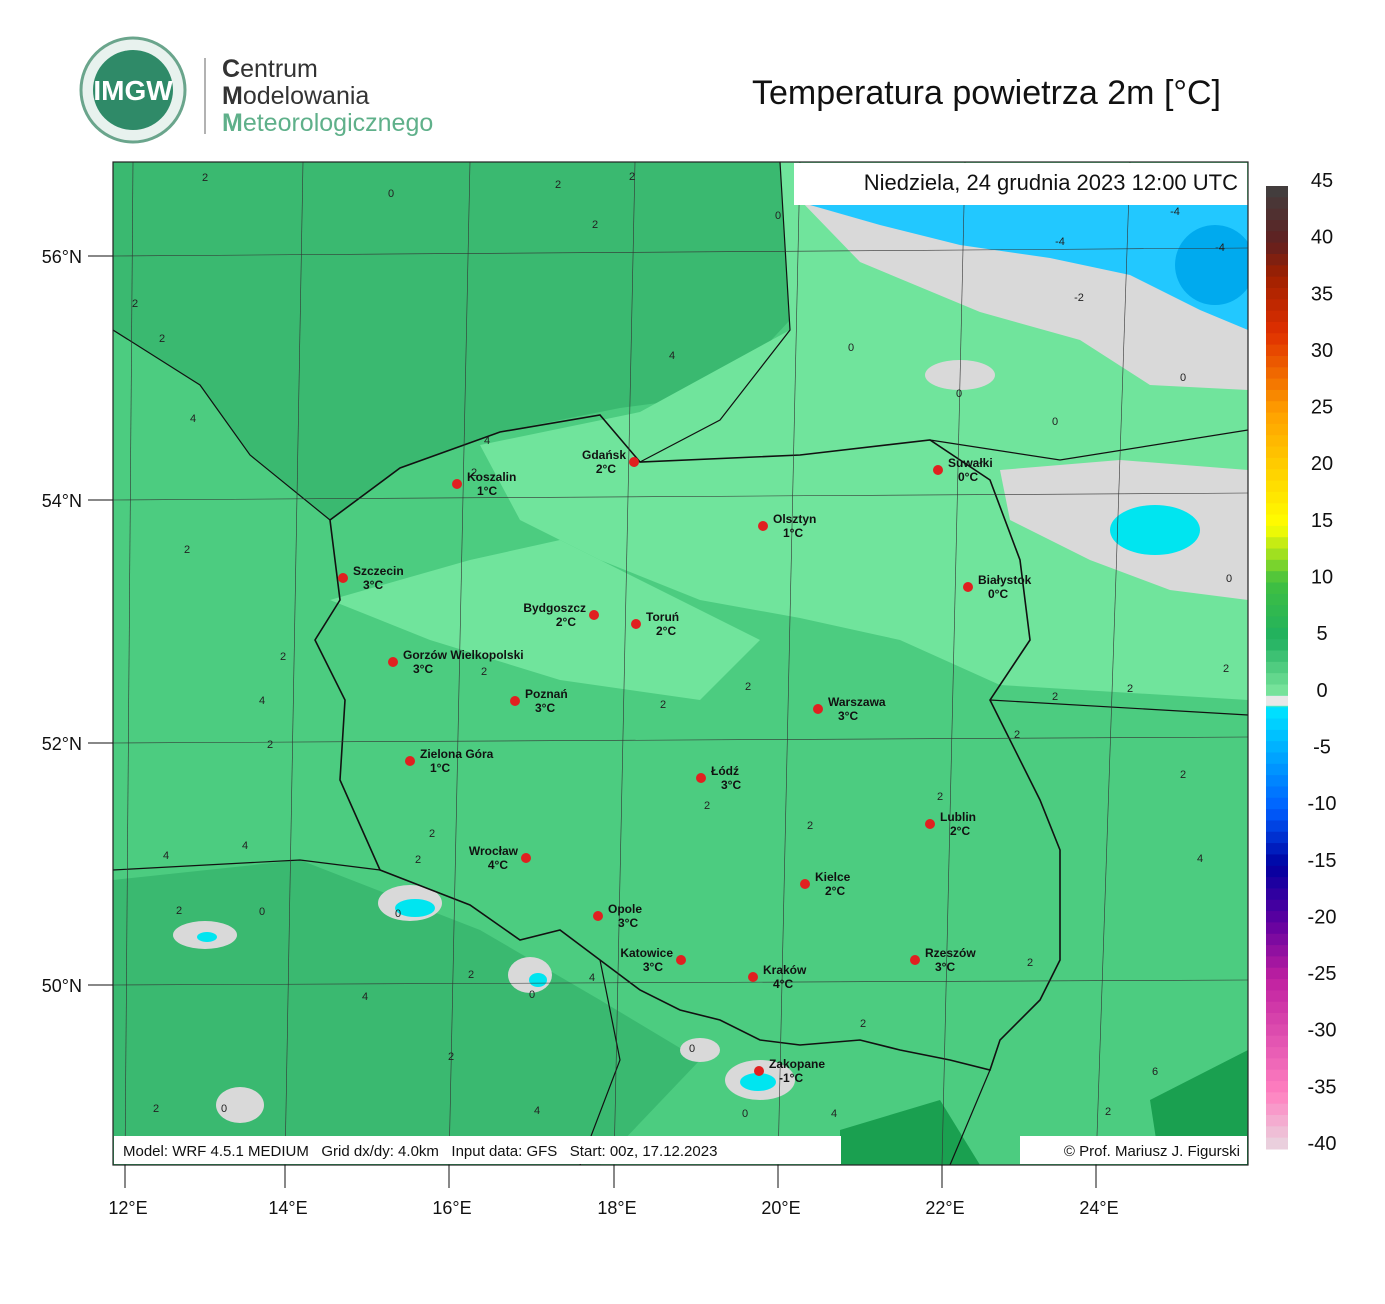 The width and height of the screenshot is (1385, 1304). Describe the element at coordinates (857, 702) in the screenshot. I see `city-name: Warszawa` at that location.